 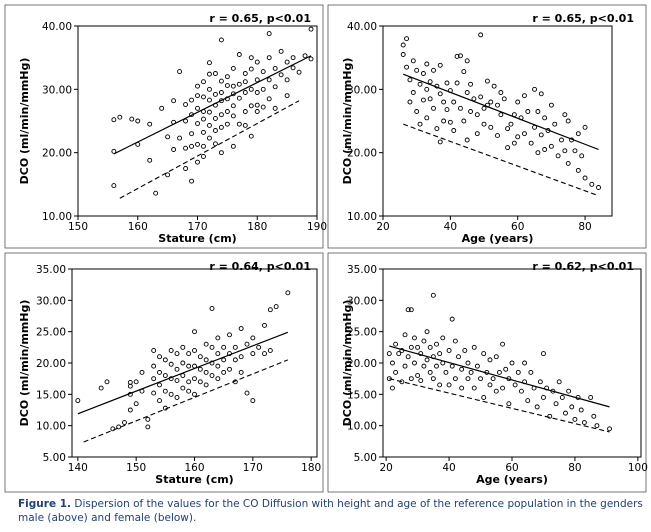 I want to click on y-tick-label: 5.00, so click(x=365, y=458).